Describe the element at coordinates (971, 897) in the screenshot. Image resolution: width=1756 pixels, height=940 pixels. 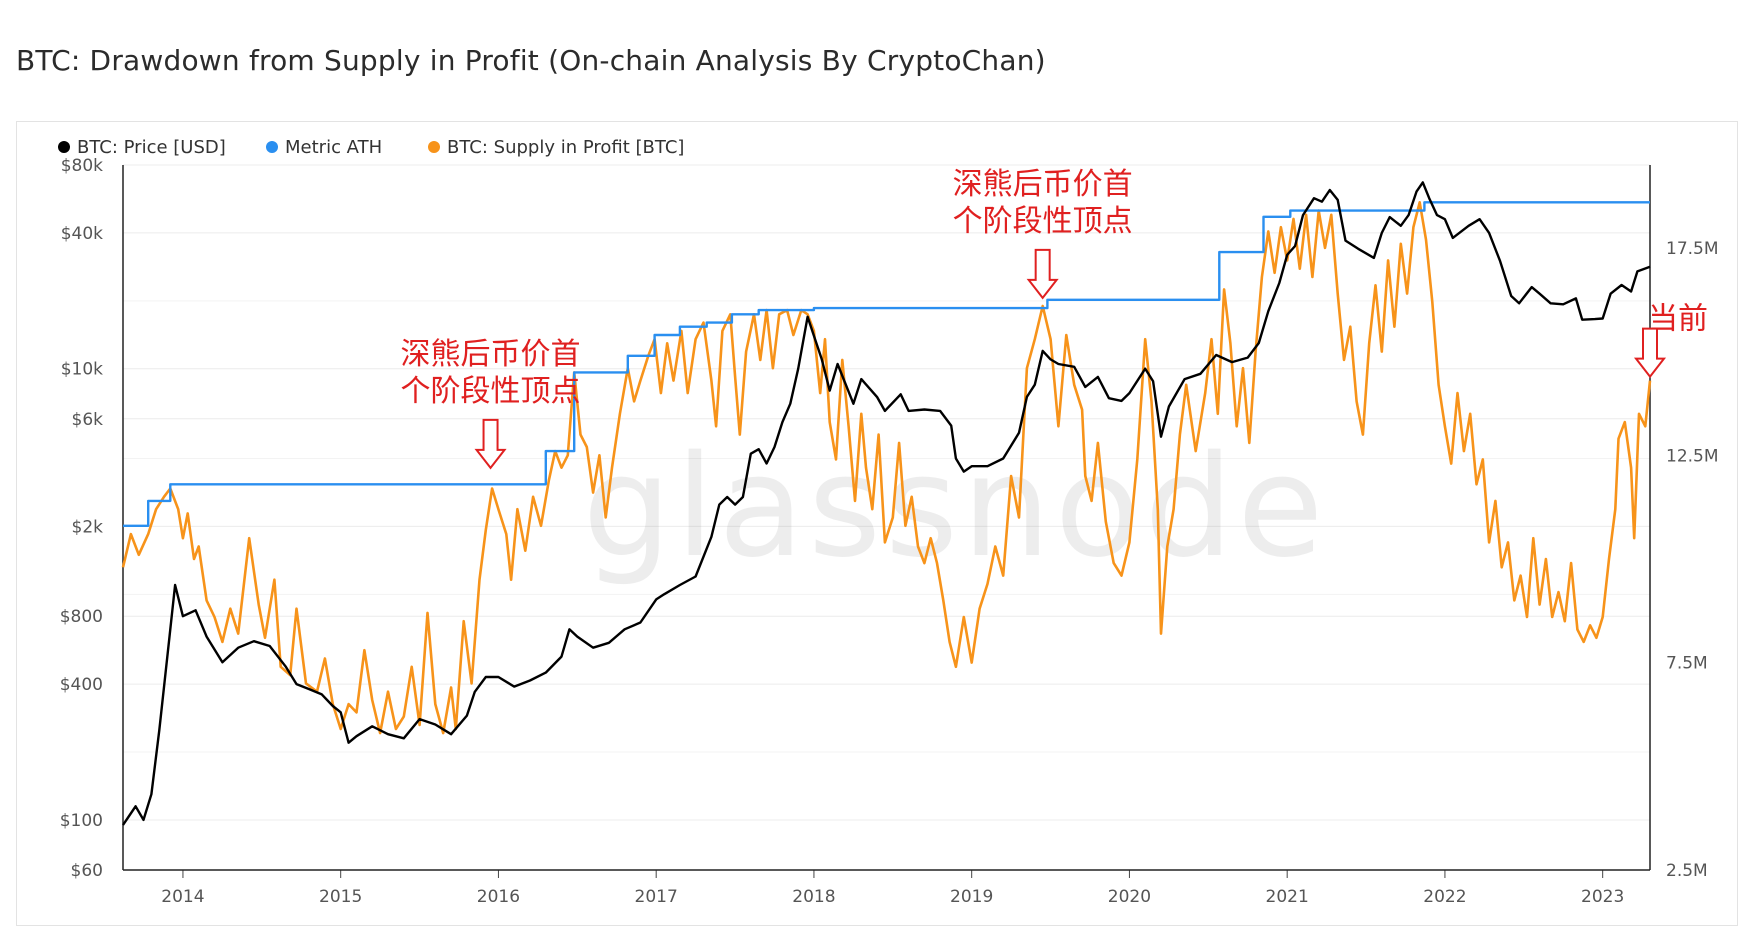
I see `x-tick-label: 2019` at that location.